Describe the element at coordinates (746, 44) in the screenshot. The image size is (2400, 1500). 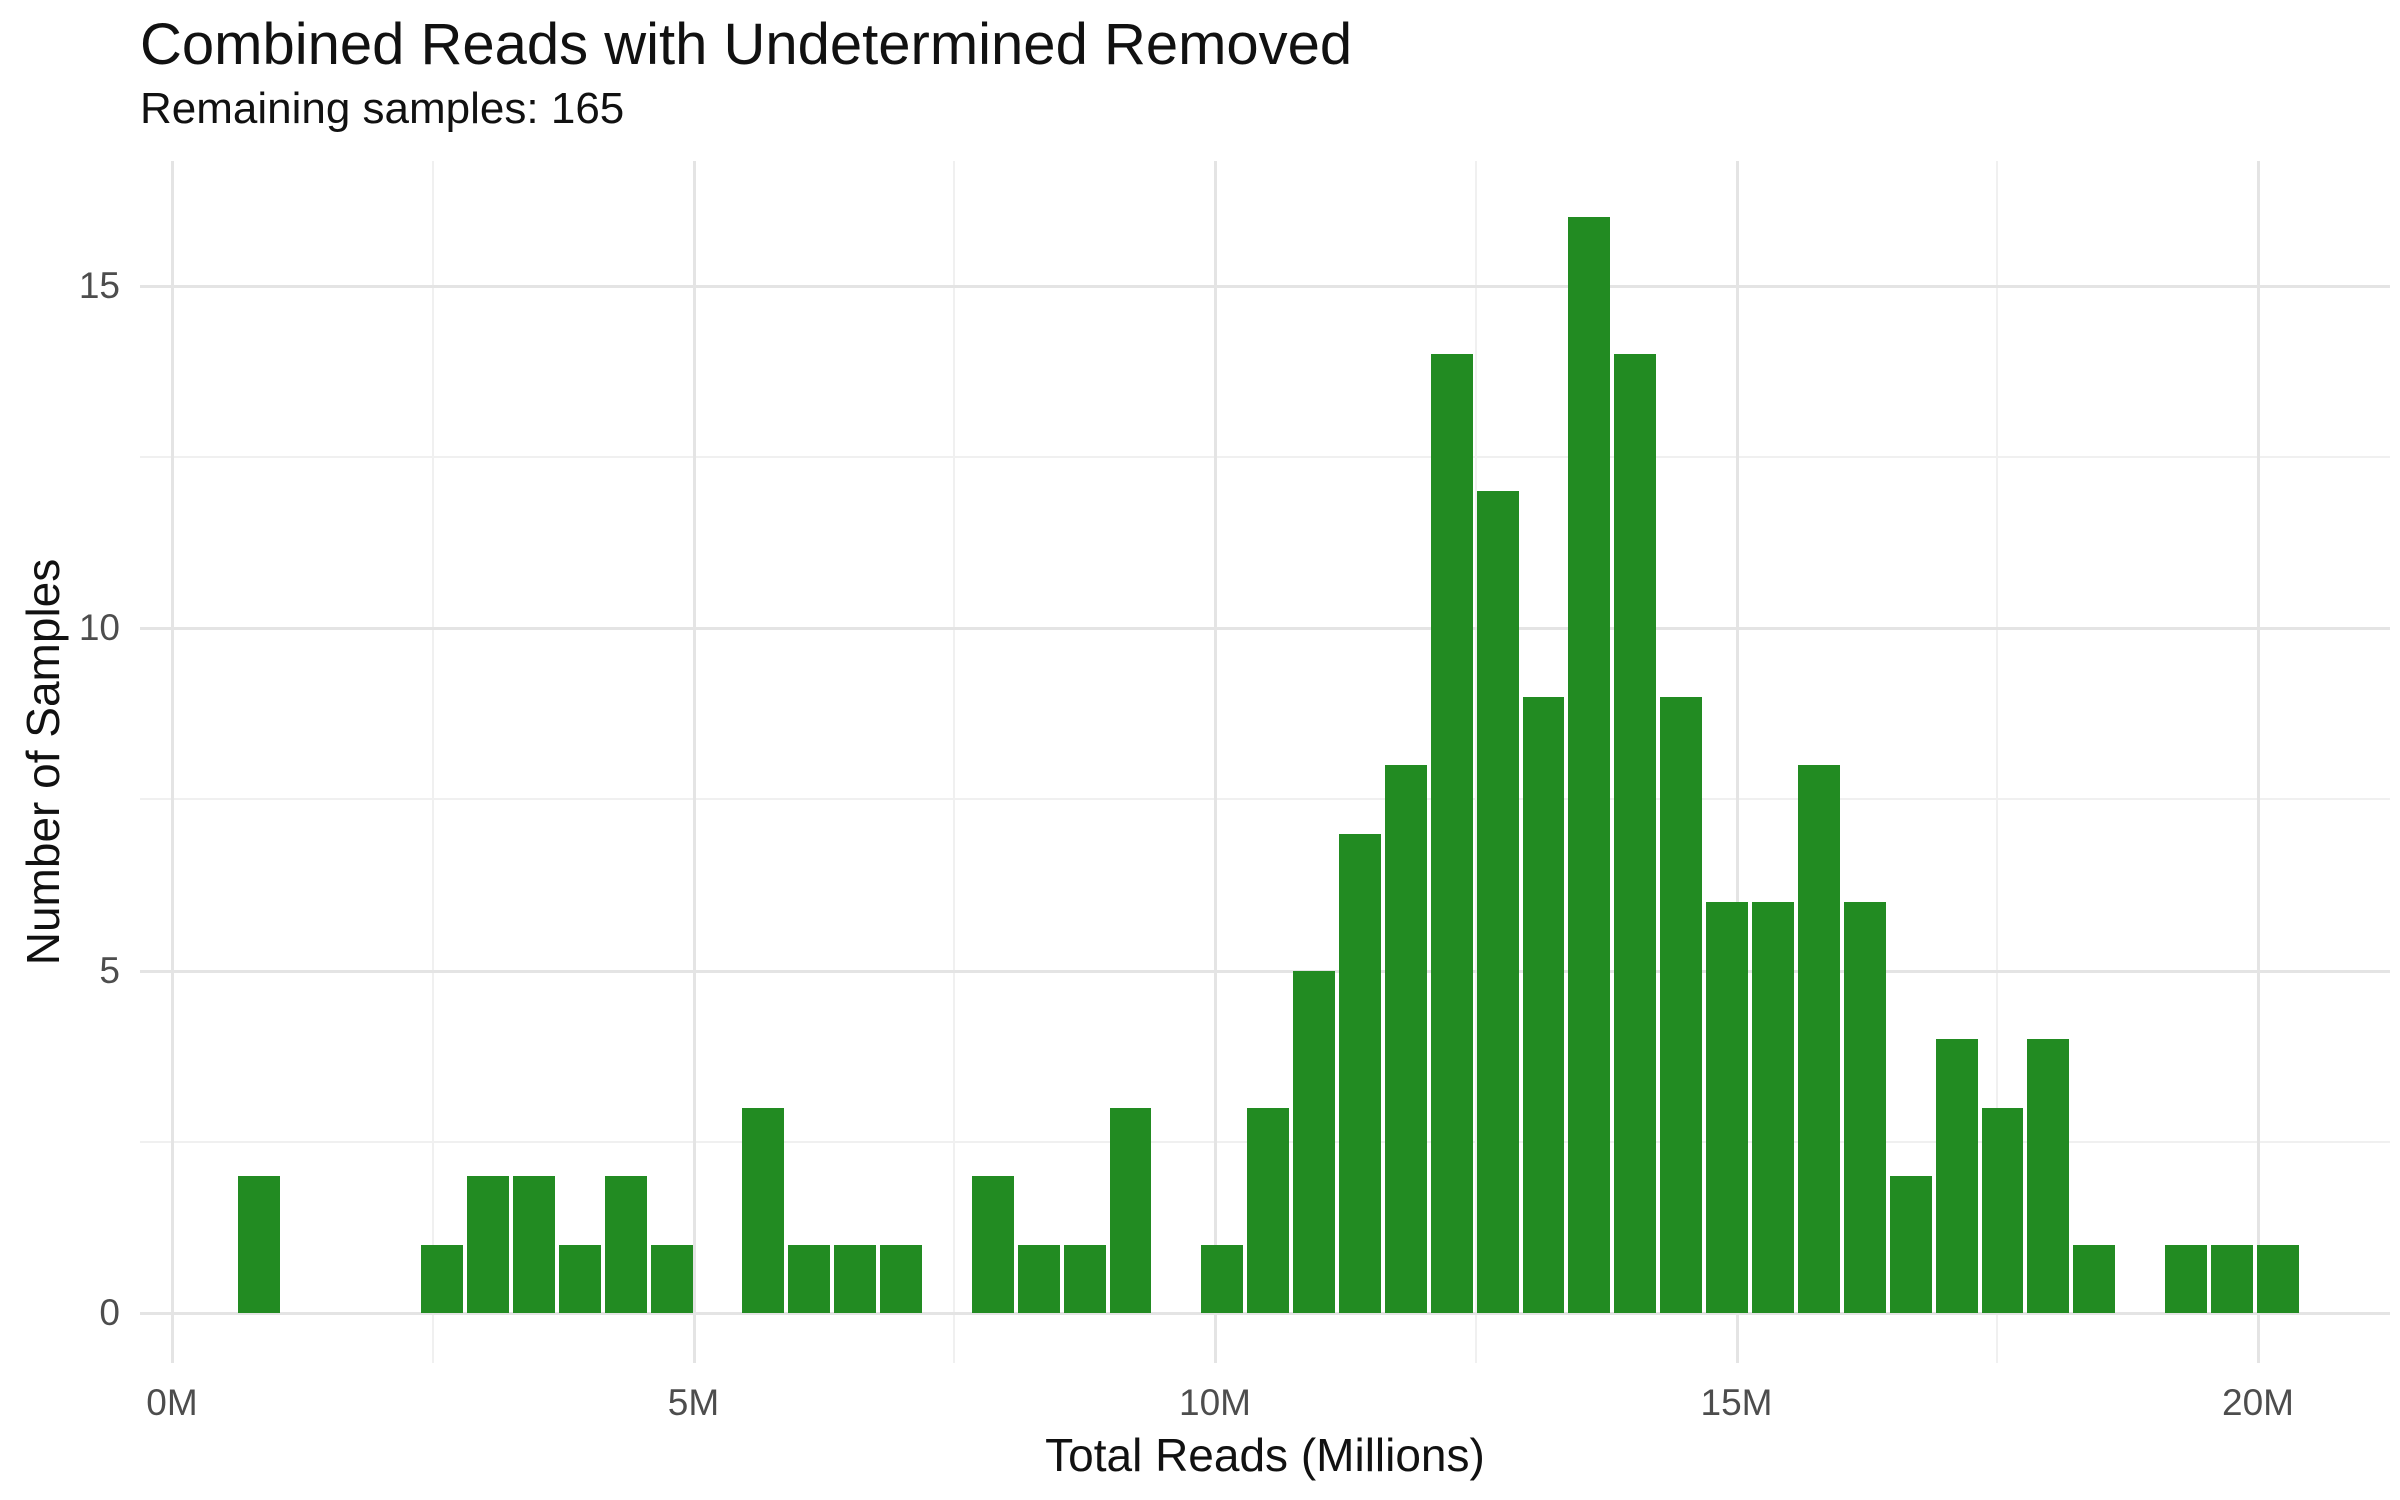
I see `plot-title: Combined Reads with Undetermined Removed` at that location.